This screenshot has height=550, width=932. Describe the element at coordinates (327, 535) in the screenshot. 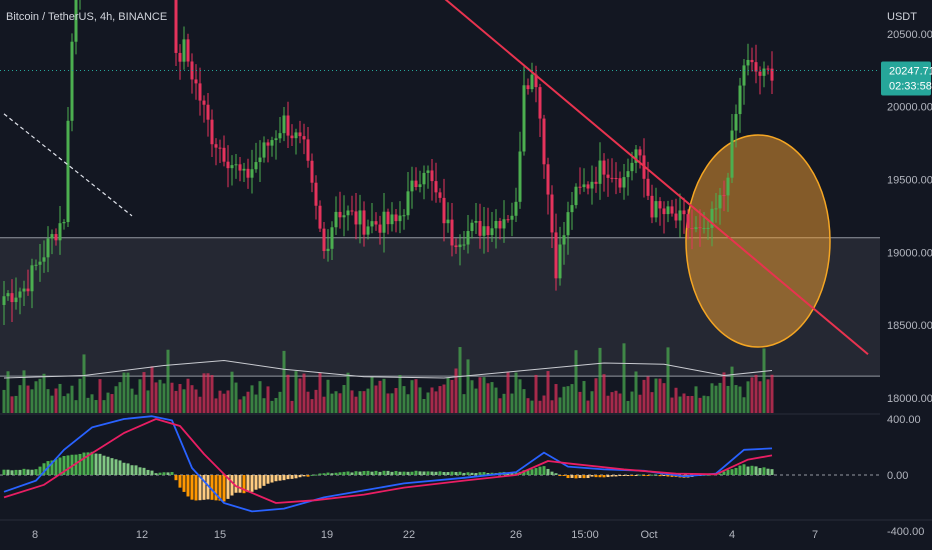

I see `time-tick-label: 19` at that location.